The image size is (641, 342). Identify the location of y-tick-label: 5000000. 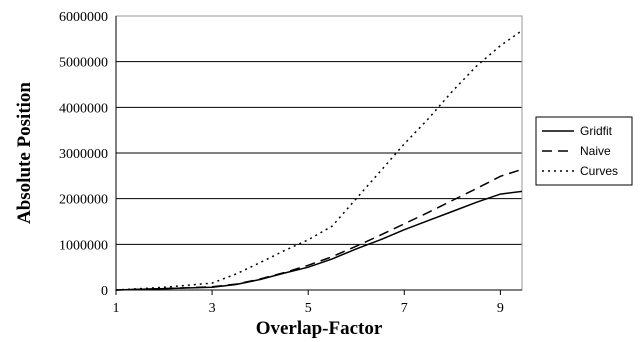
(83, 63).